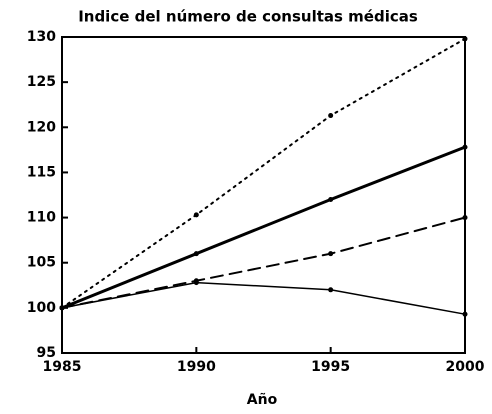  Describe the element at coordinates (41, 82) in the screenshot. I see `y-tick-label: 125` at that location.